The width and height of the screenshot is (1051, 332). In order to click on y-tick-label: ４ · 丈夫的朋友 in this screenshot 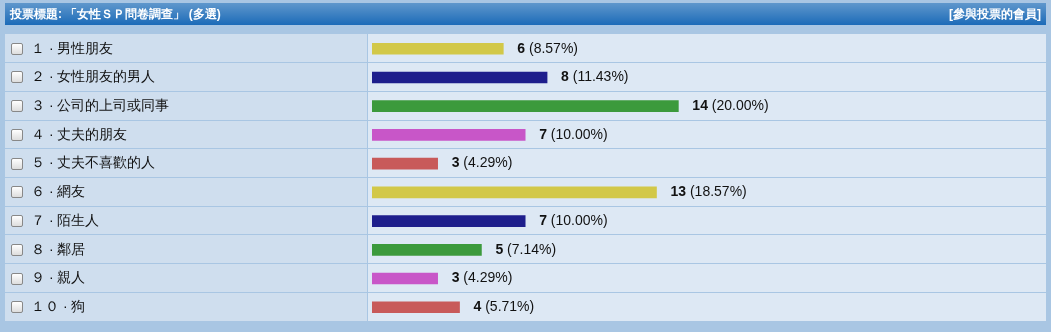, I will do `click(79, 133)`.